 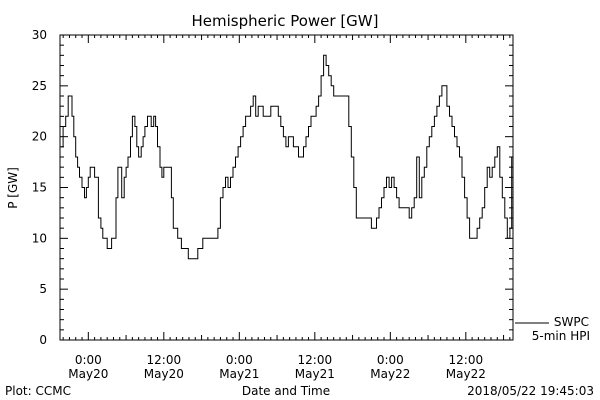 What do you see at coordinates (285, 21) in the screenshot?
I see `chart-title: Hemispheric Power [GW]` at bounding box center [285, 21].